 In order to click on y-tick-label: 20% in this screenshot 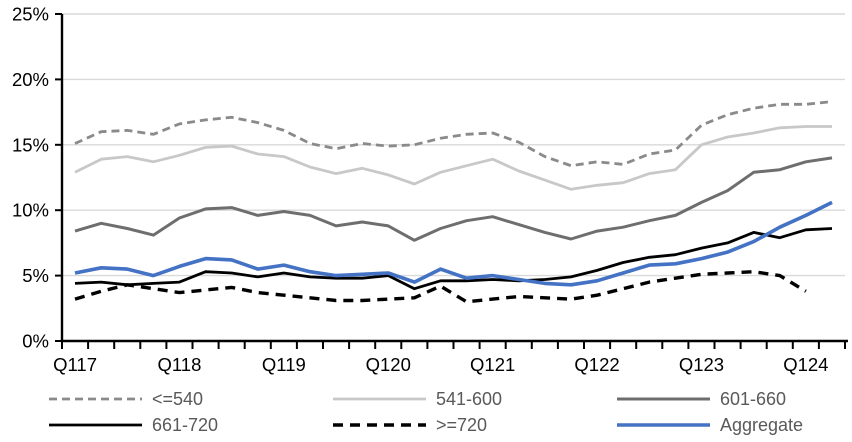, I will do `click(30, 79)`.